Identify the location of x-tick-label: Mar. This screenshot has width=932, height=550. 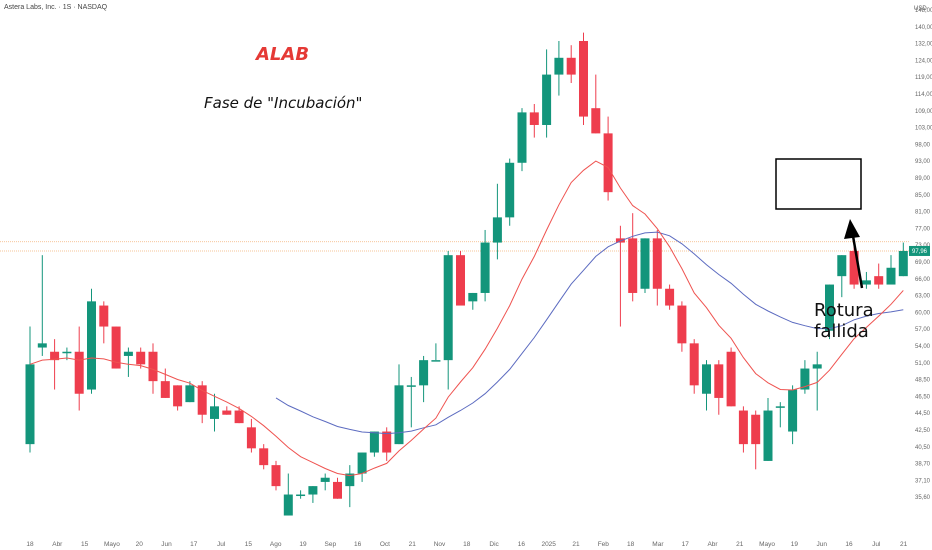
(658, 544).